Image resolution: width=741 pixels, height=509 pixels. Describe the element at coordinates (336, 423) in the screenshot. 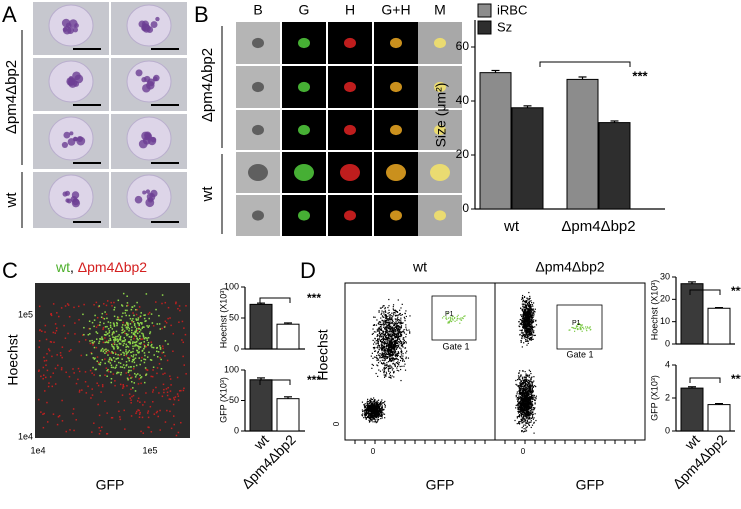

I see `y-tick-label: 0` at that location.